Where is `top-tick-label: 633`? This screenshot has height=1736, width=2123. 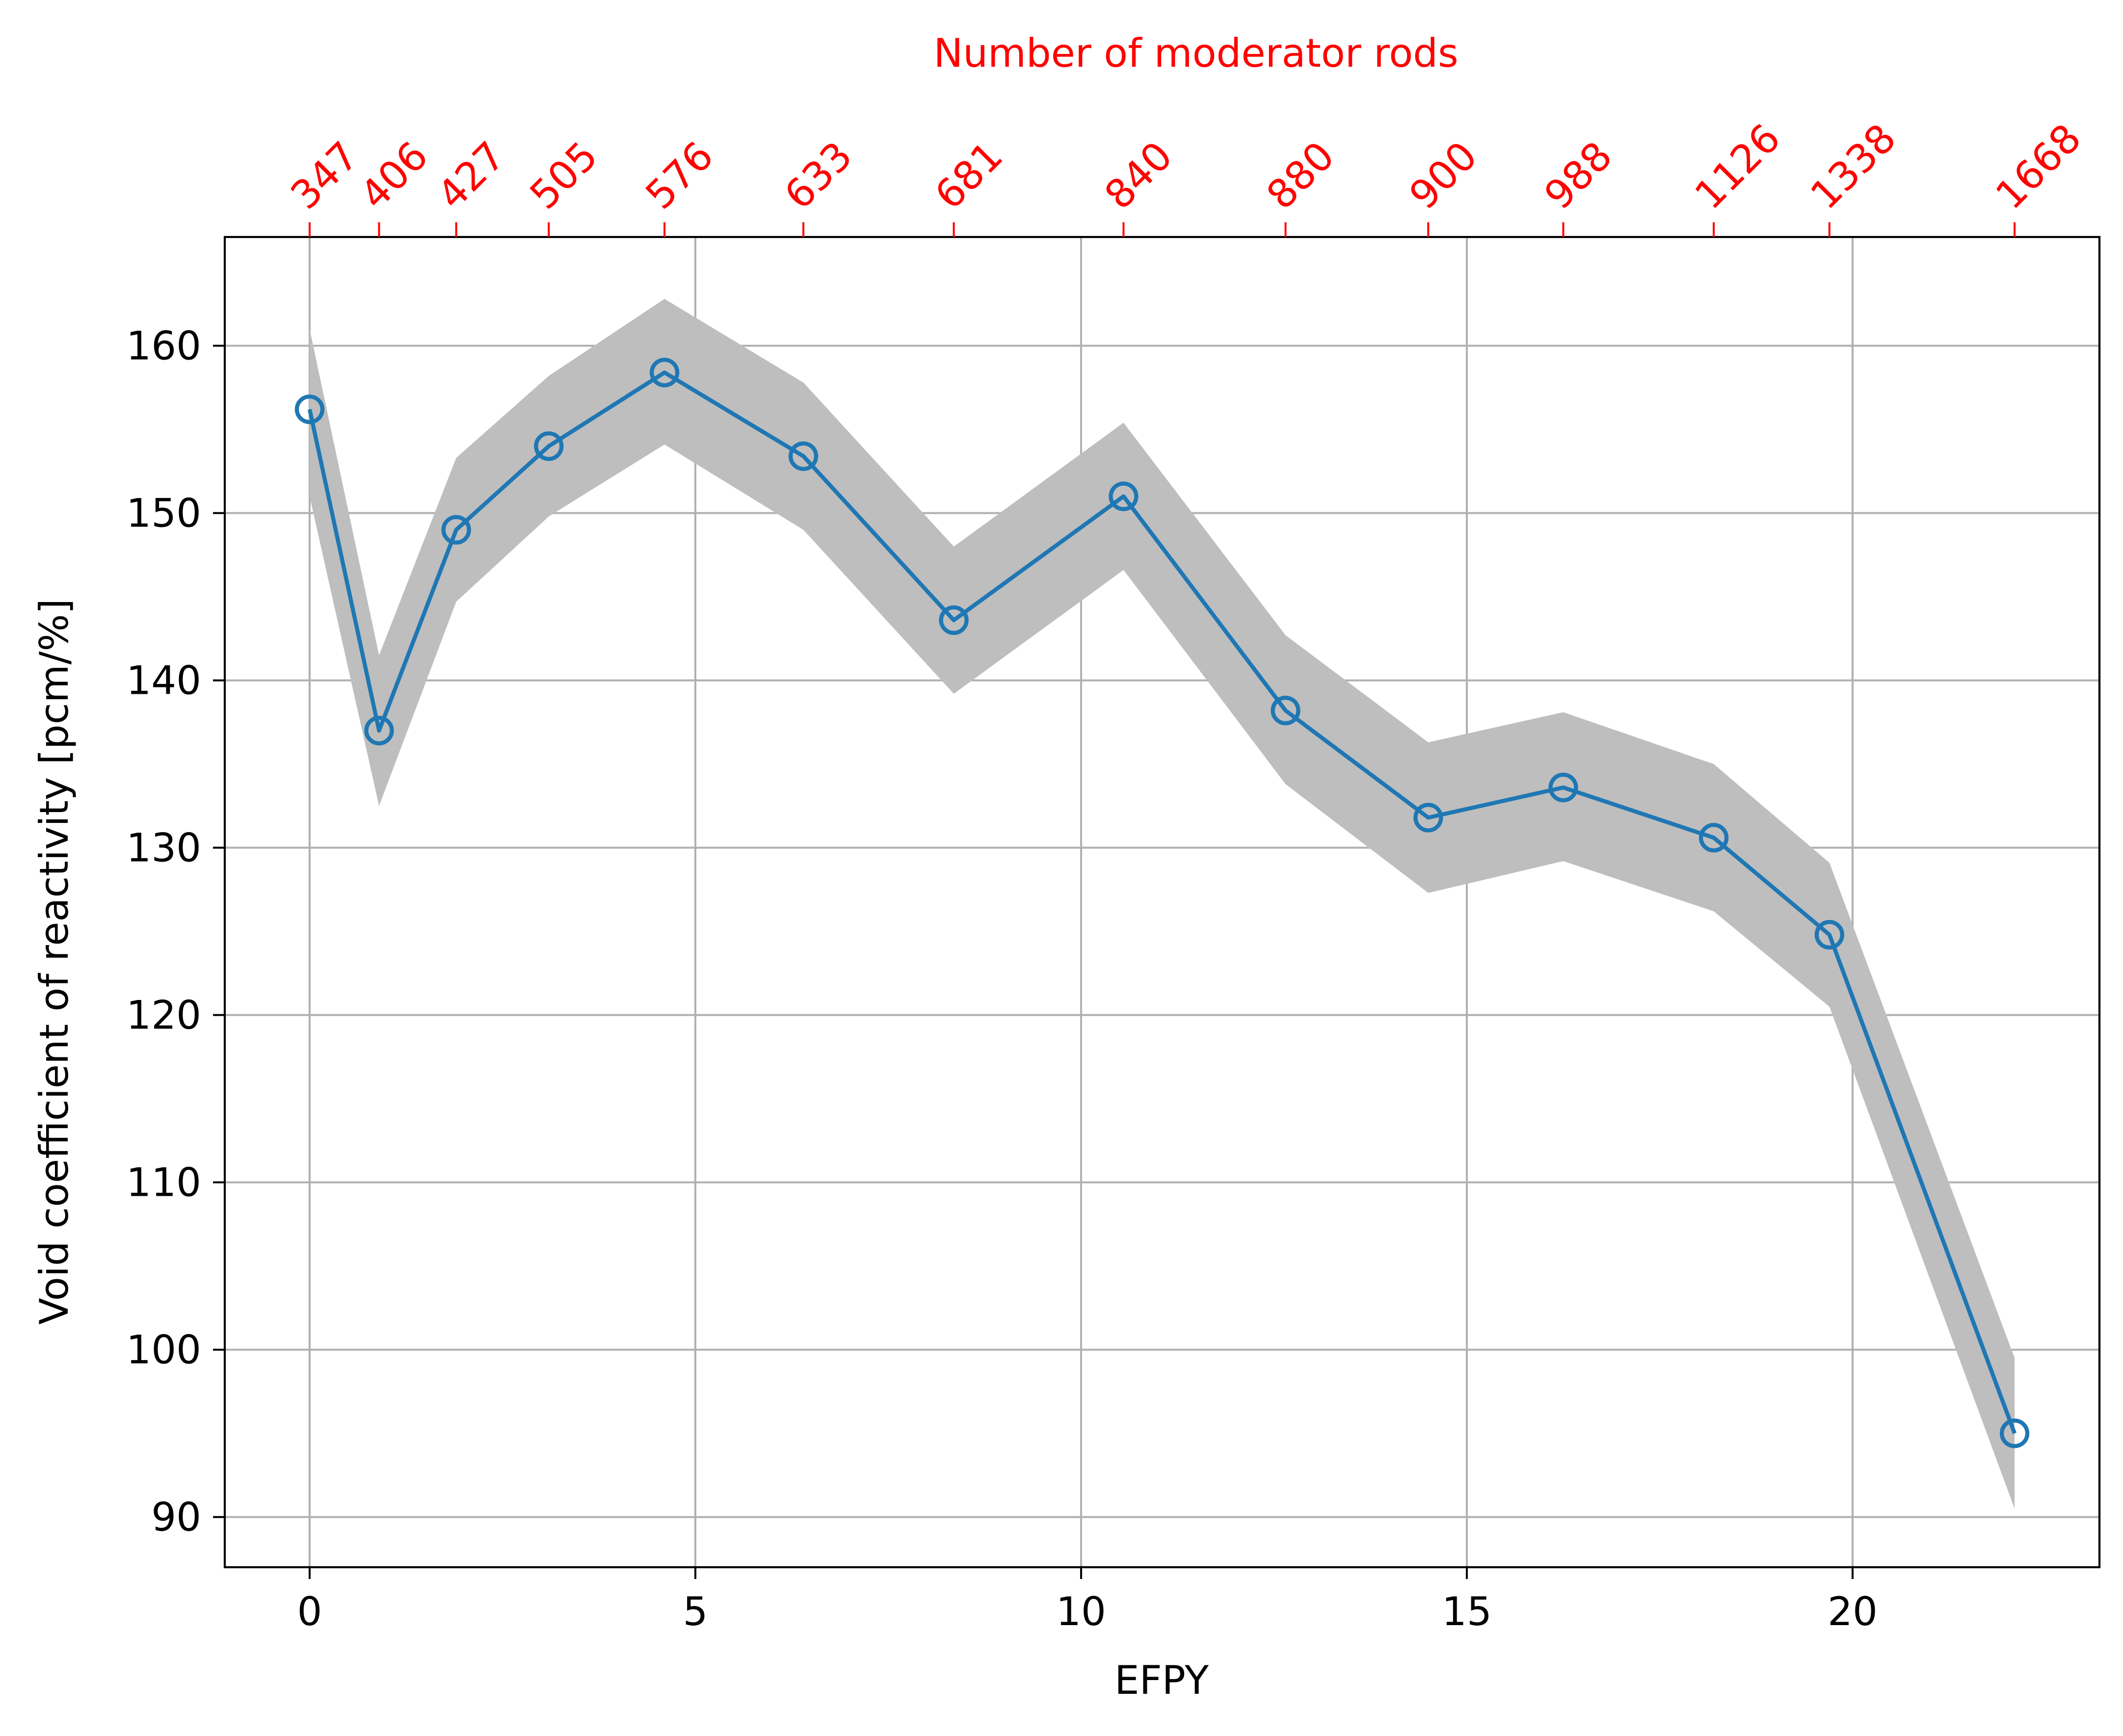 top-tick-label: 633 is located at coordinates (818, 175).